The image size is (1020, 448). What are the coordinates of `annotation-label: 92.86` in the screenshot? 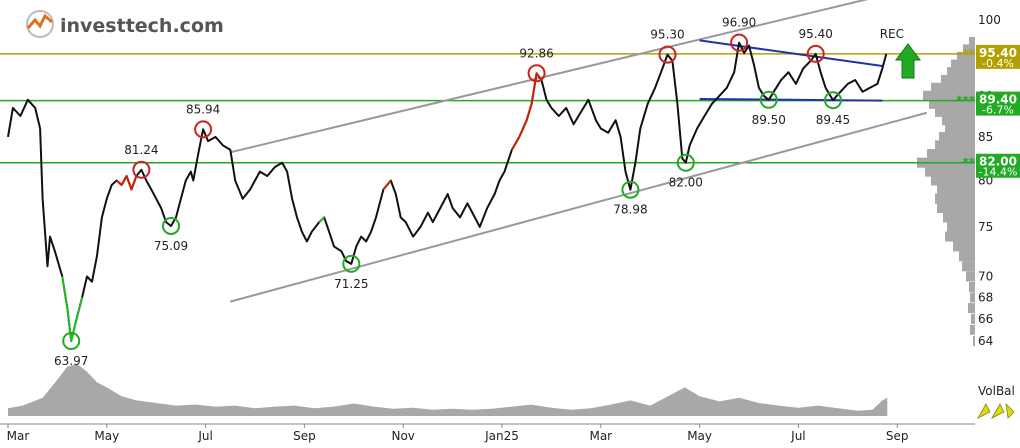 It's located at (536, 53).